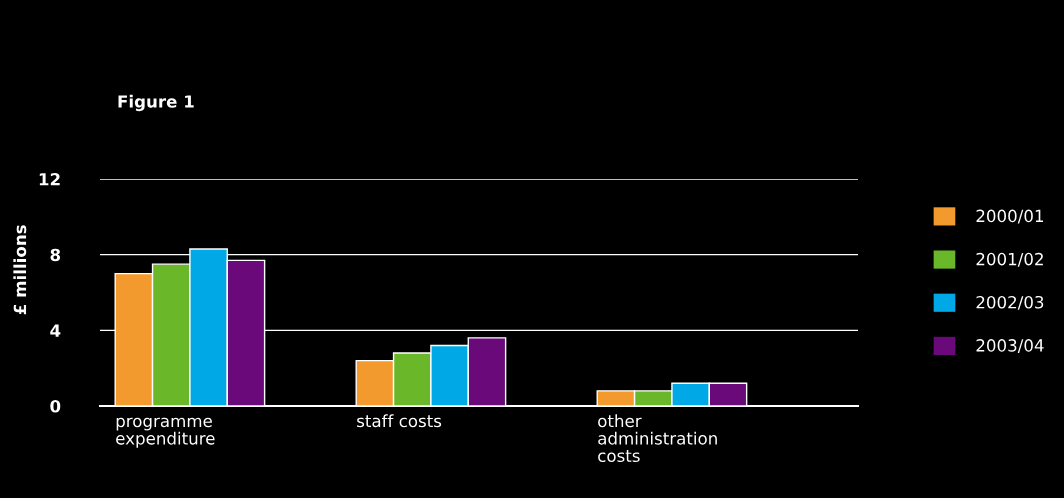 This screenshot has height=498, width=1064. I want to click on legend-label: 2003/04, so click(1010, 346).